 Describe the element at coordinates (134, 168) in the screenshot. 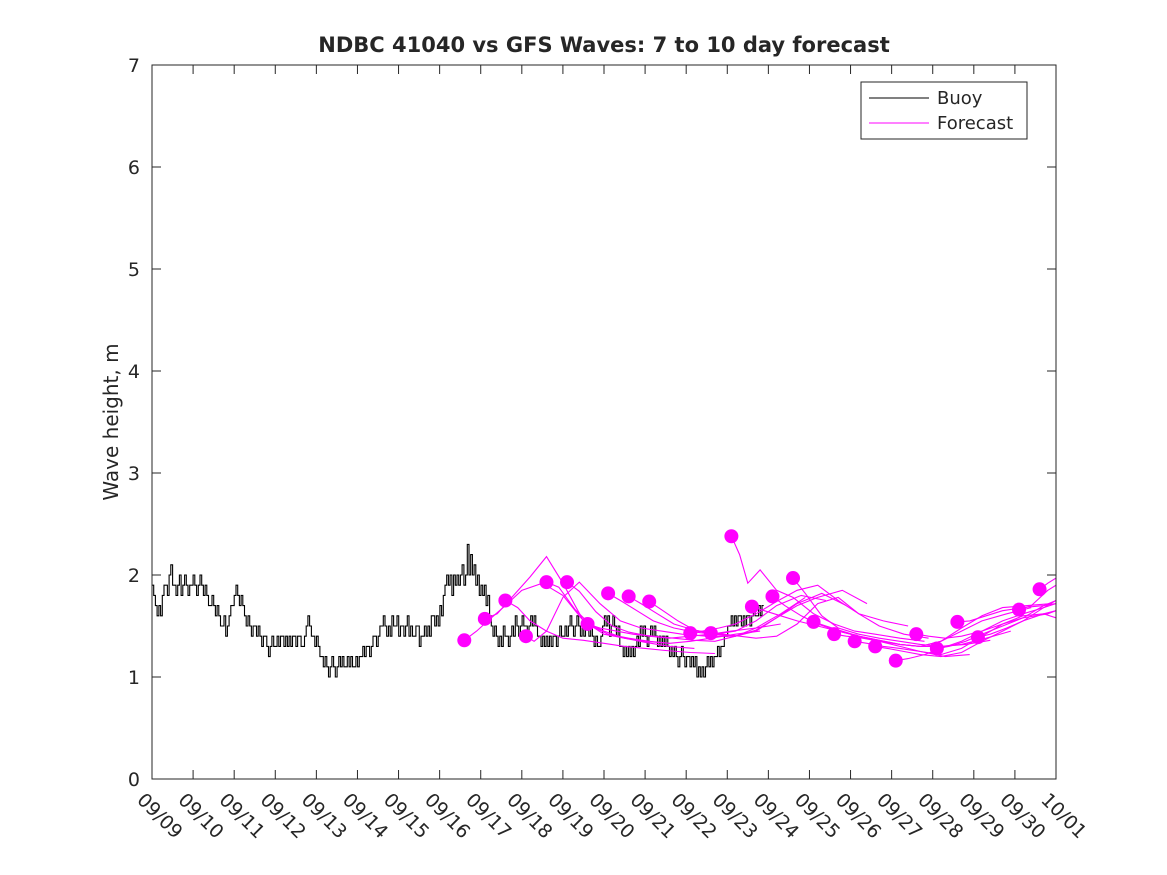

I see `y-tick-label: 6` at that location.